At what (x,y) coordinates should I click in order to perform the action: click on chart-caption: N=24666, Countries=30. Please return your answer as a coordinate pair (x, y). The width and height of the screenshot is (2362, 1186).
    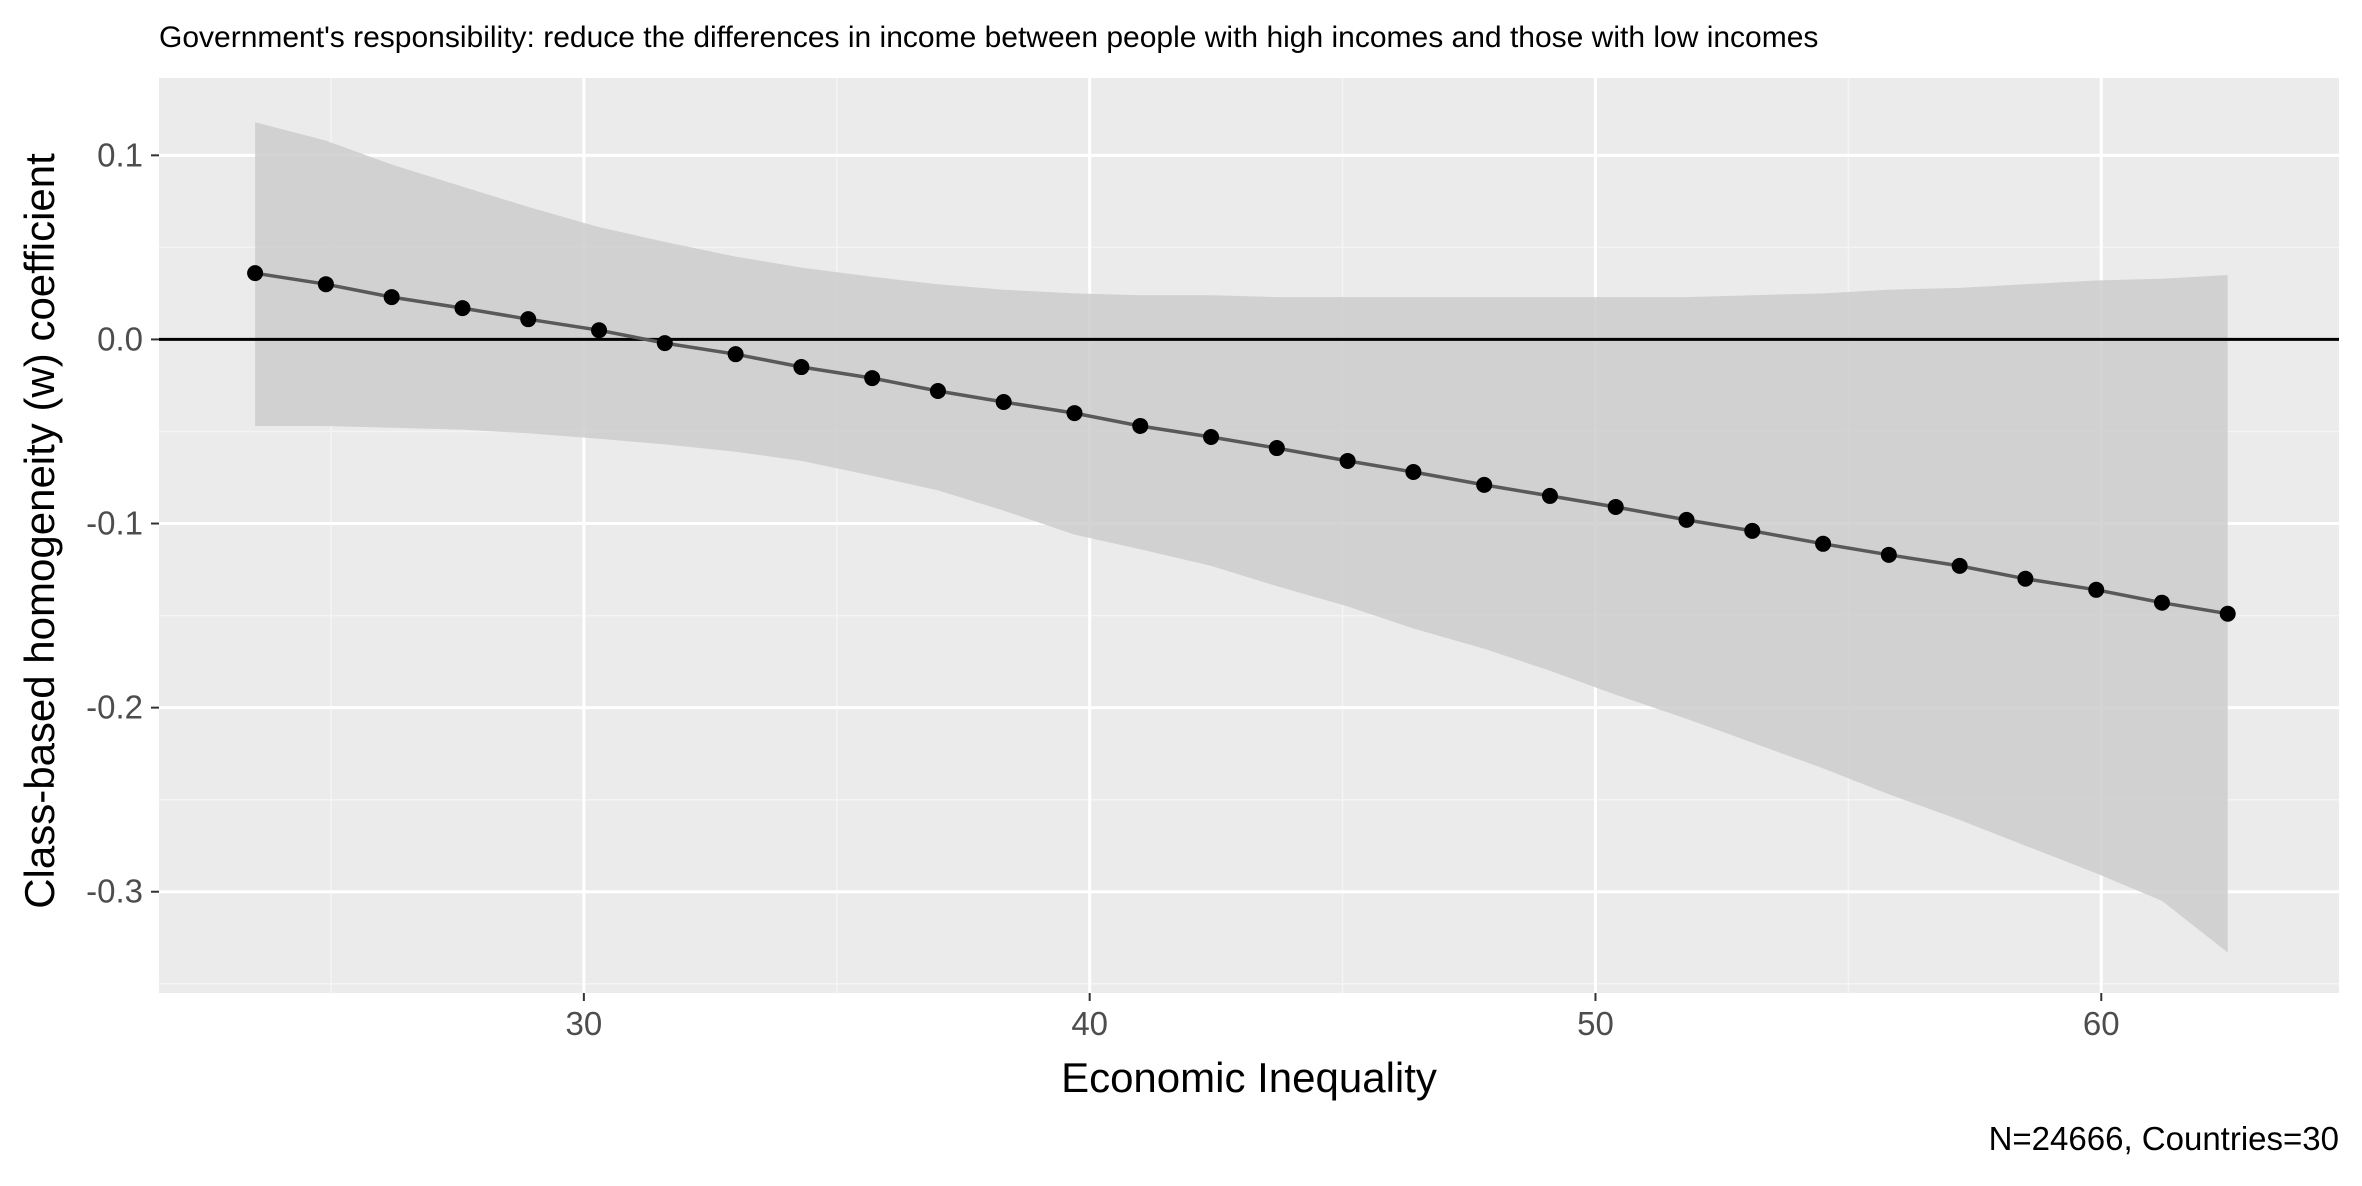
    Looking at the image, I should click on (2164, 1138).